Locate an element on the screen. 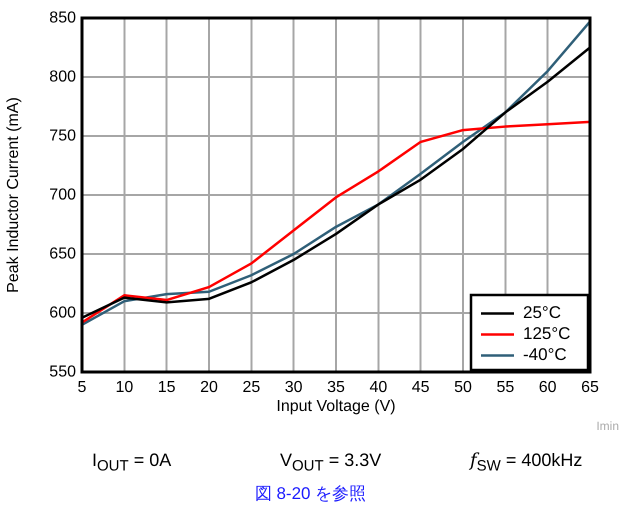 The image size is (621, 505). text: Imin is located at coordinates (607, 426).